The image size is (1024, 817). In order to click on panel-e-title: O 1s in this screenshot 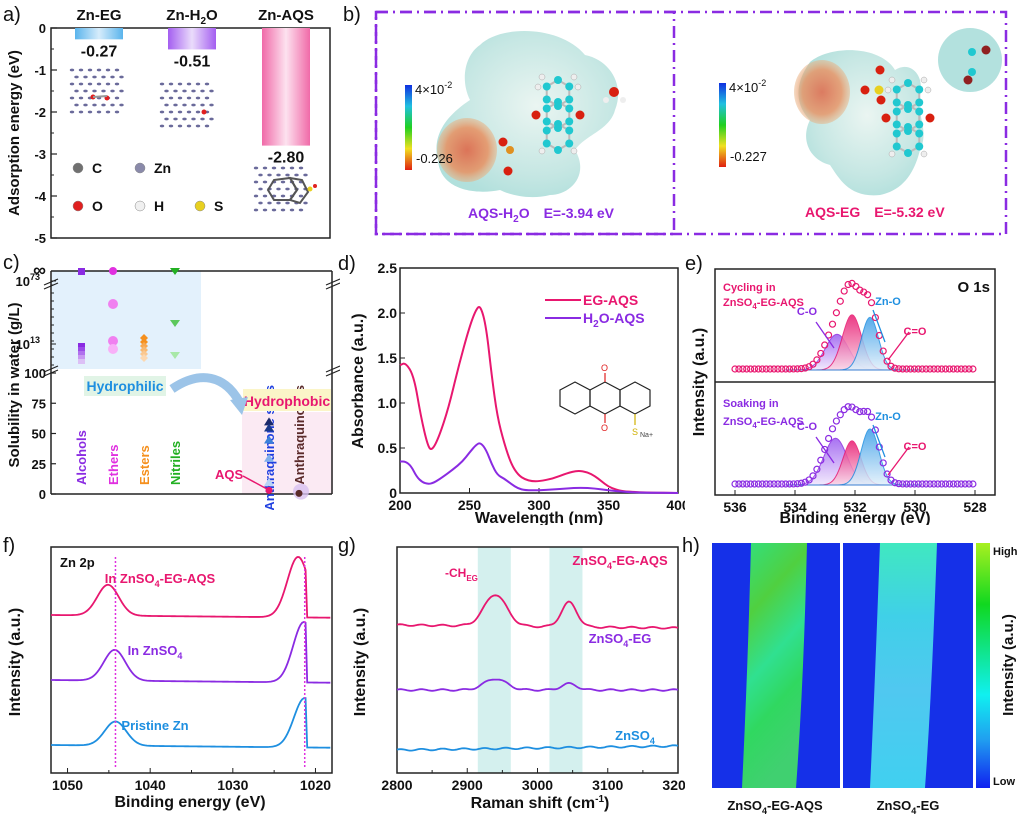, I will do `click(973, 287)`.